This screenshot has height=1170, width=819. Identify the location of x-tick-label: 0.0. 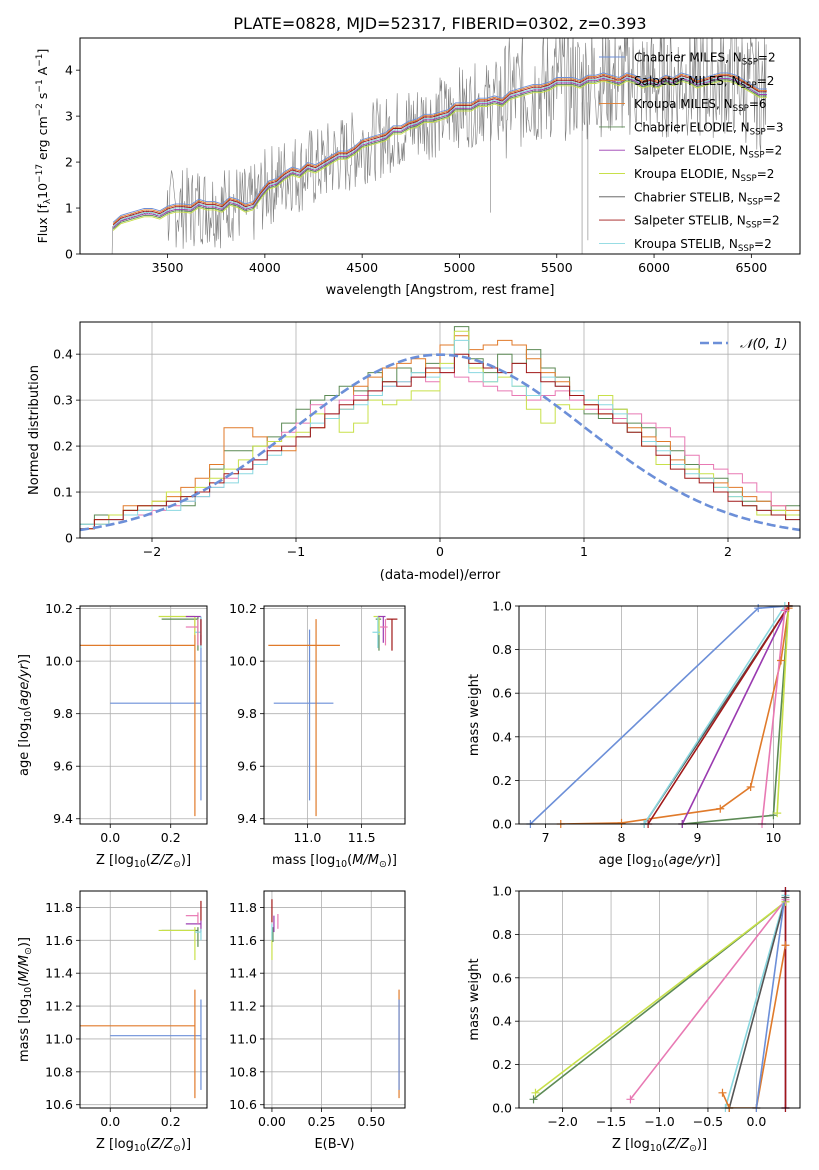
(756, 1121).